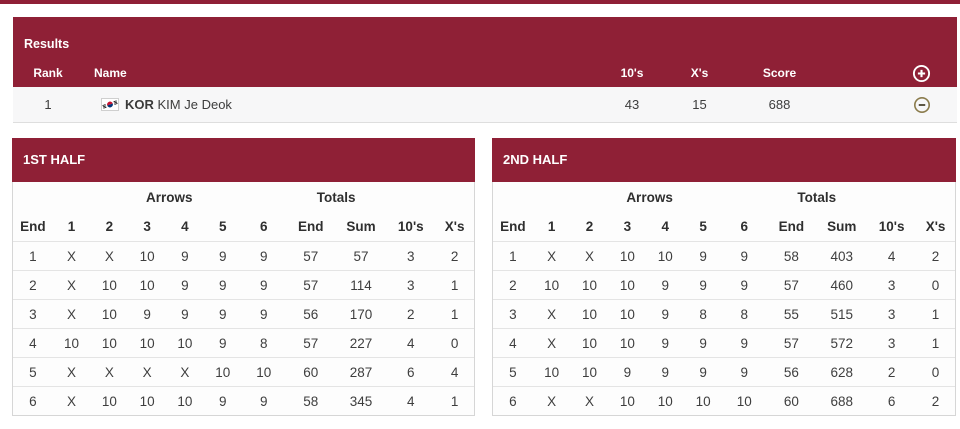  I want to click on tens-value: 43, so click(632, 104).